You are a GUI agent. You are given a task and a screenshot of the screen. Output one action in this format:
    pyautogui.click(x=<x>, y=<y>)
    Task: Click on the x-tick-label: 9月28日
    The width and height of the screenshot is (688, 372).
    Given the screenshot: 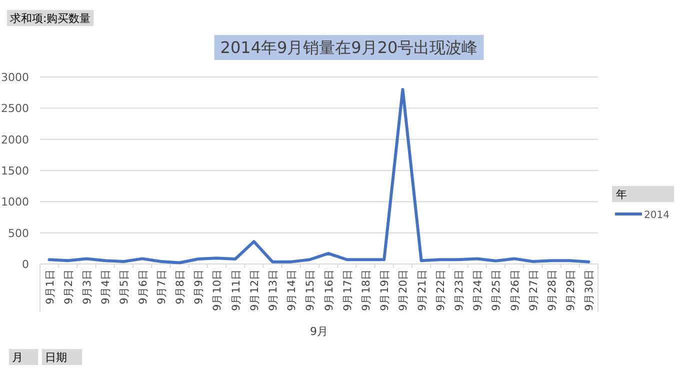 What is the action you would take?
    pyautogui.click(x=552, y=290)
    